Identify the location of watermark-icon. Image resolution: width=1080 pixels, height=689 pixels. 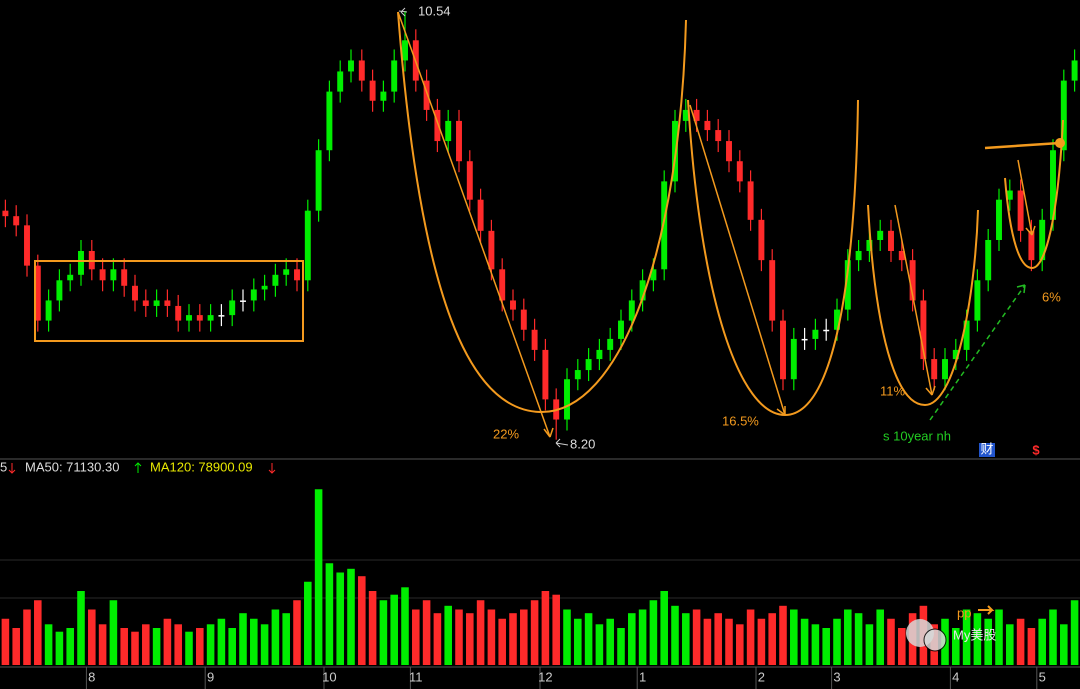
(935, 640).